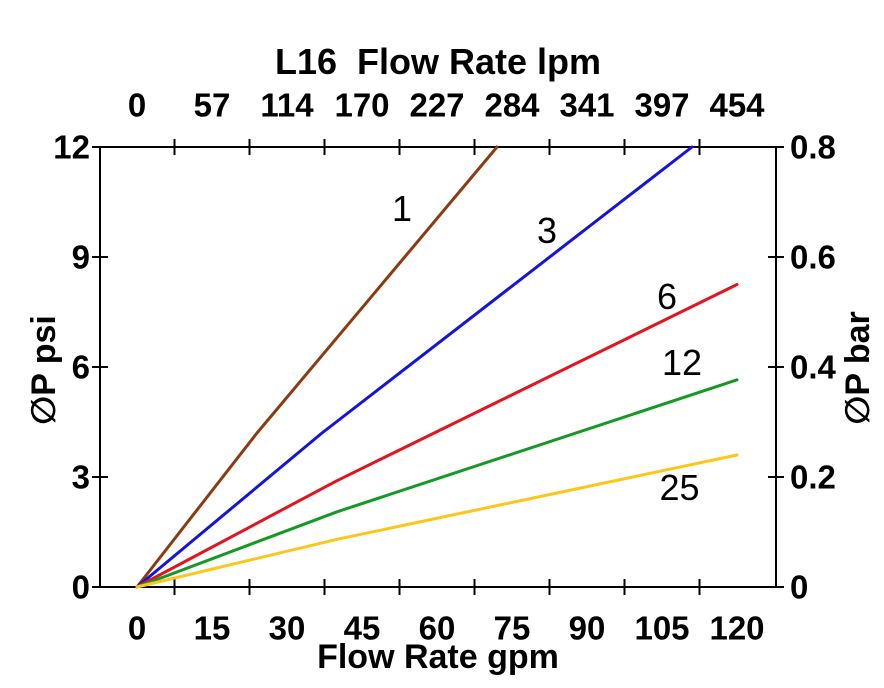 The image size is (884, 688). Describe the element at coordinates (80, 257) in the screenshot. I see `left-axis-tick-label: 9` at that location.